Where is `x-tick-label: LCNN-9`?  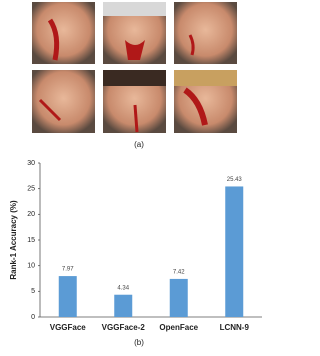 x-tick-label: LCNN-9 is located at coordinates (235, 327).